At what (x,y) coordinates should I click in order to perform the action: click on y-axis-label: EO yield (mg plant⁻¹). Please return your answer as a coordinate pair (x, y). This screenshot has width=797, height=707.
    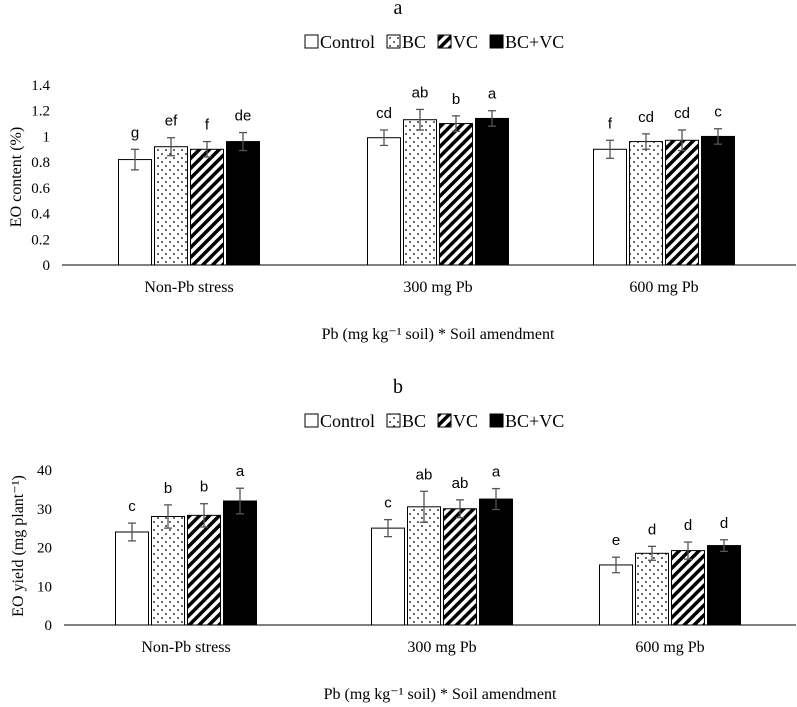
    Looking at the image, I should click on (18, 546).